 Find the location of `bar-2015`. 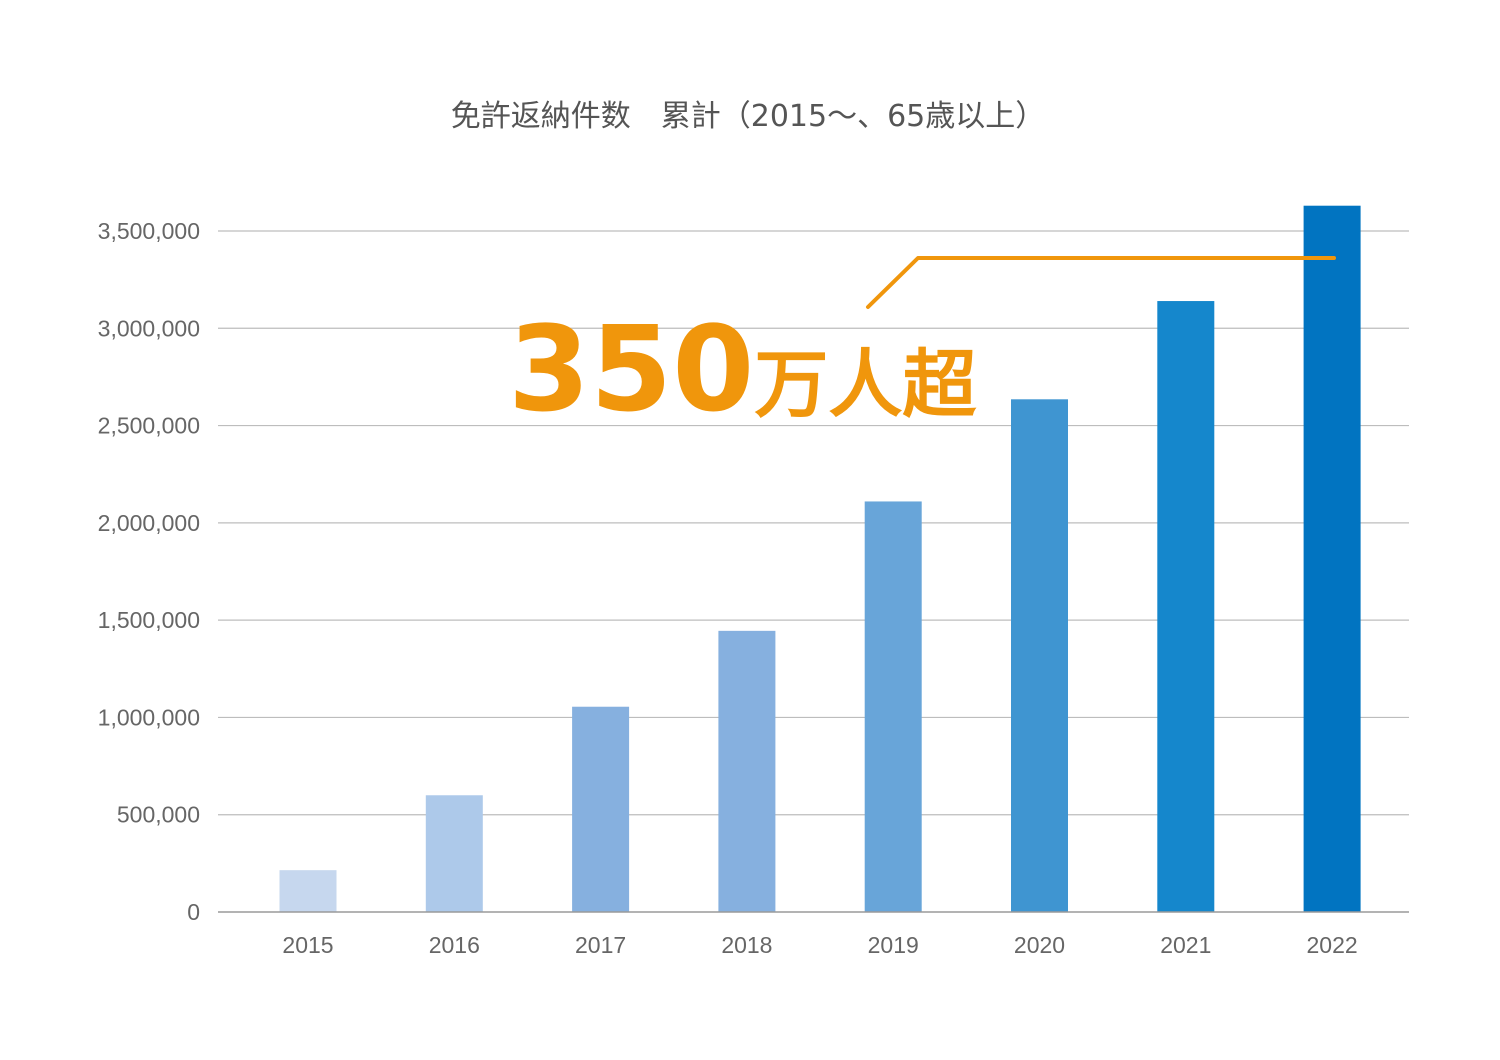

bar-2015 is located at coordinates (308, 891).